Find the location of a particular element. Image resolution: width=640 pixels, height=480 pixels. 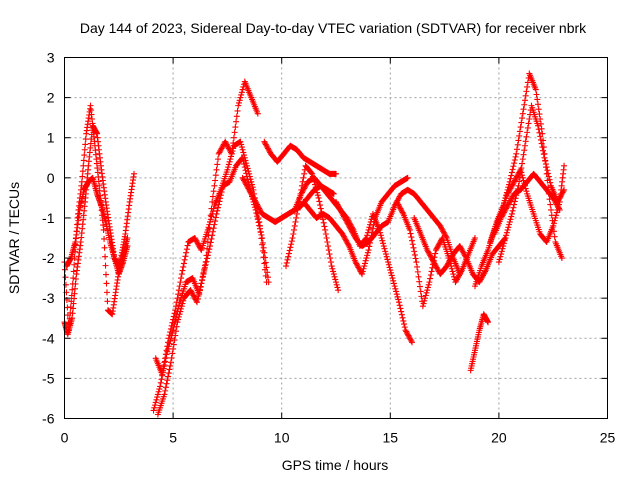

series-t16 is located at coordinates (479, 342).